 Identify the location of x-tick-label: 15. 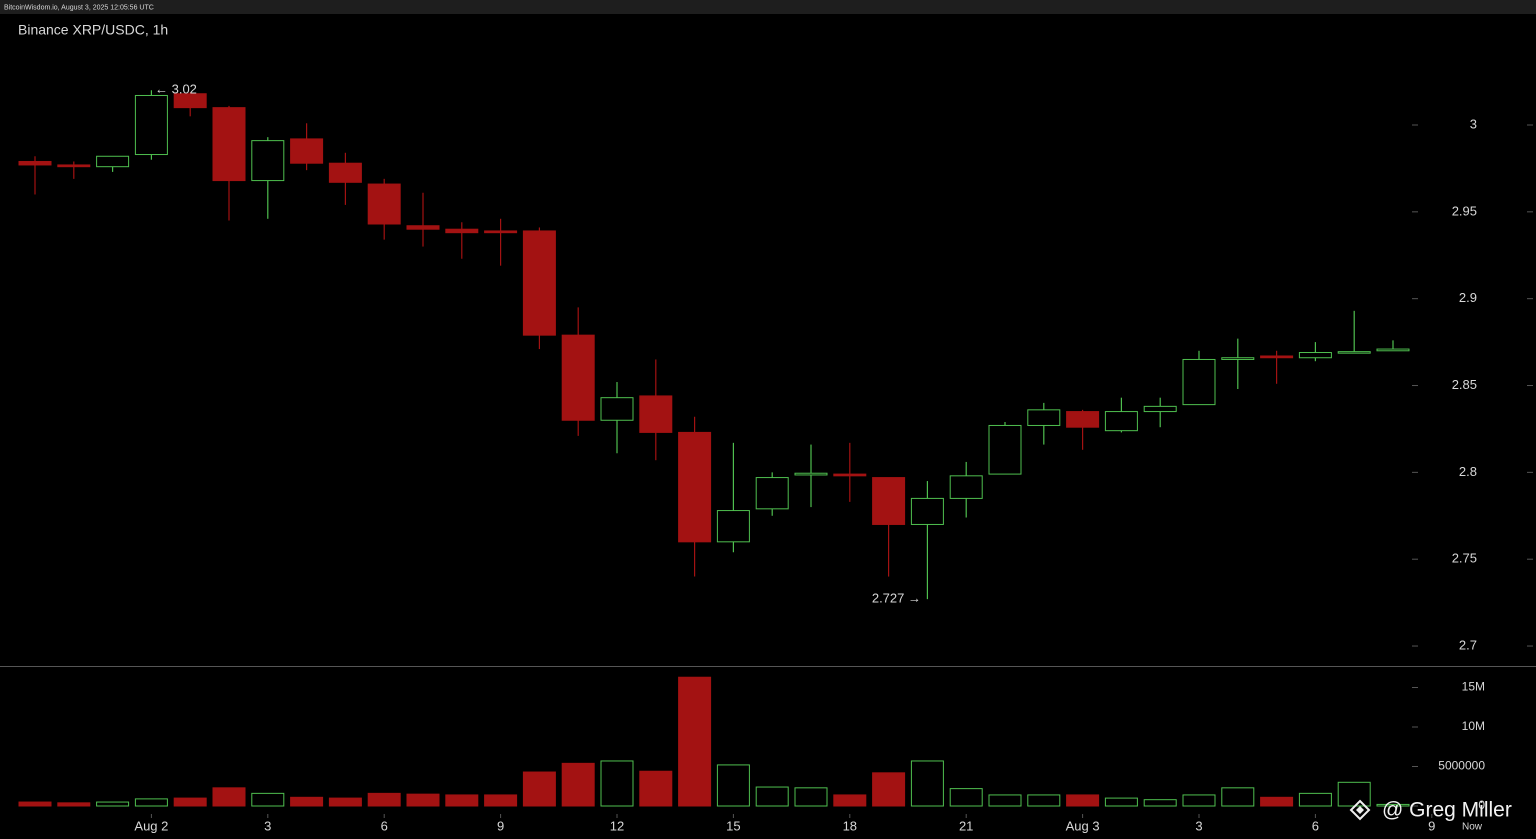
(733, 825).